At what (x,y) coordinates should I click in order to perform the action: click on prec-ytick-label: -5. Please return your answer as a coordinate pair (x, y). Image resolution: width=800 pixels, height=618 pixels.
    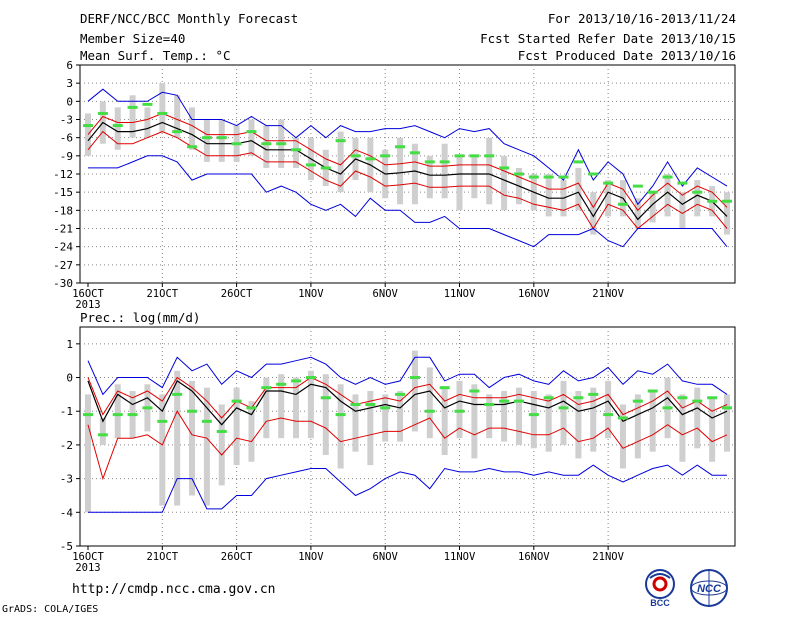
    Looking at the image, I should click on (66, 546).